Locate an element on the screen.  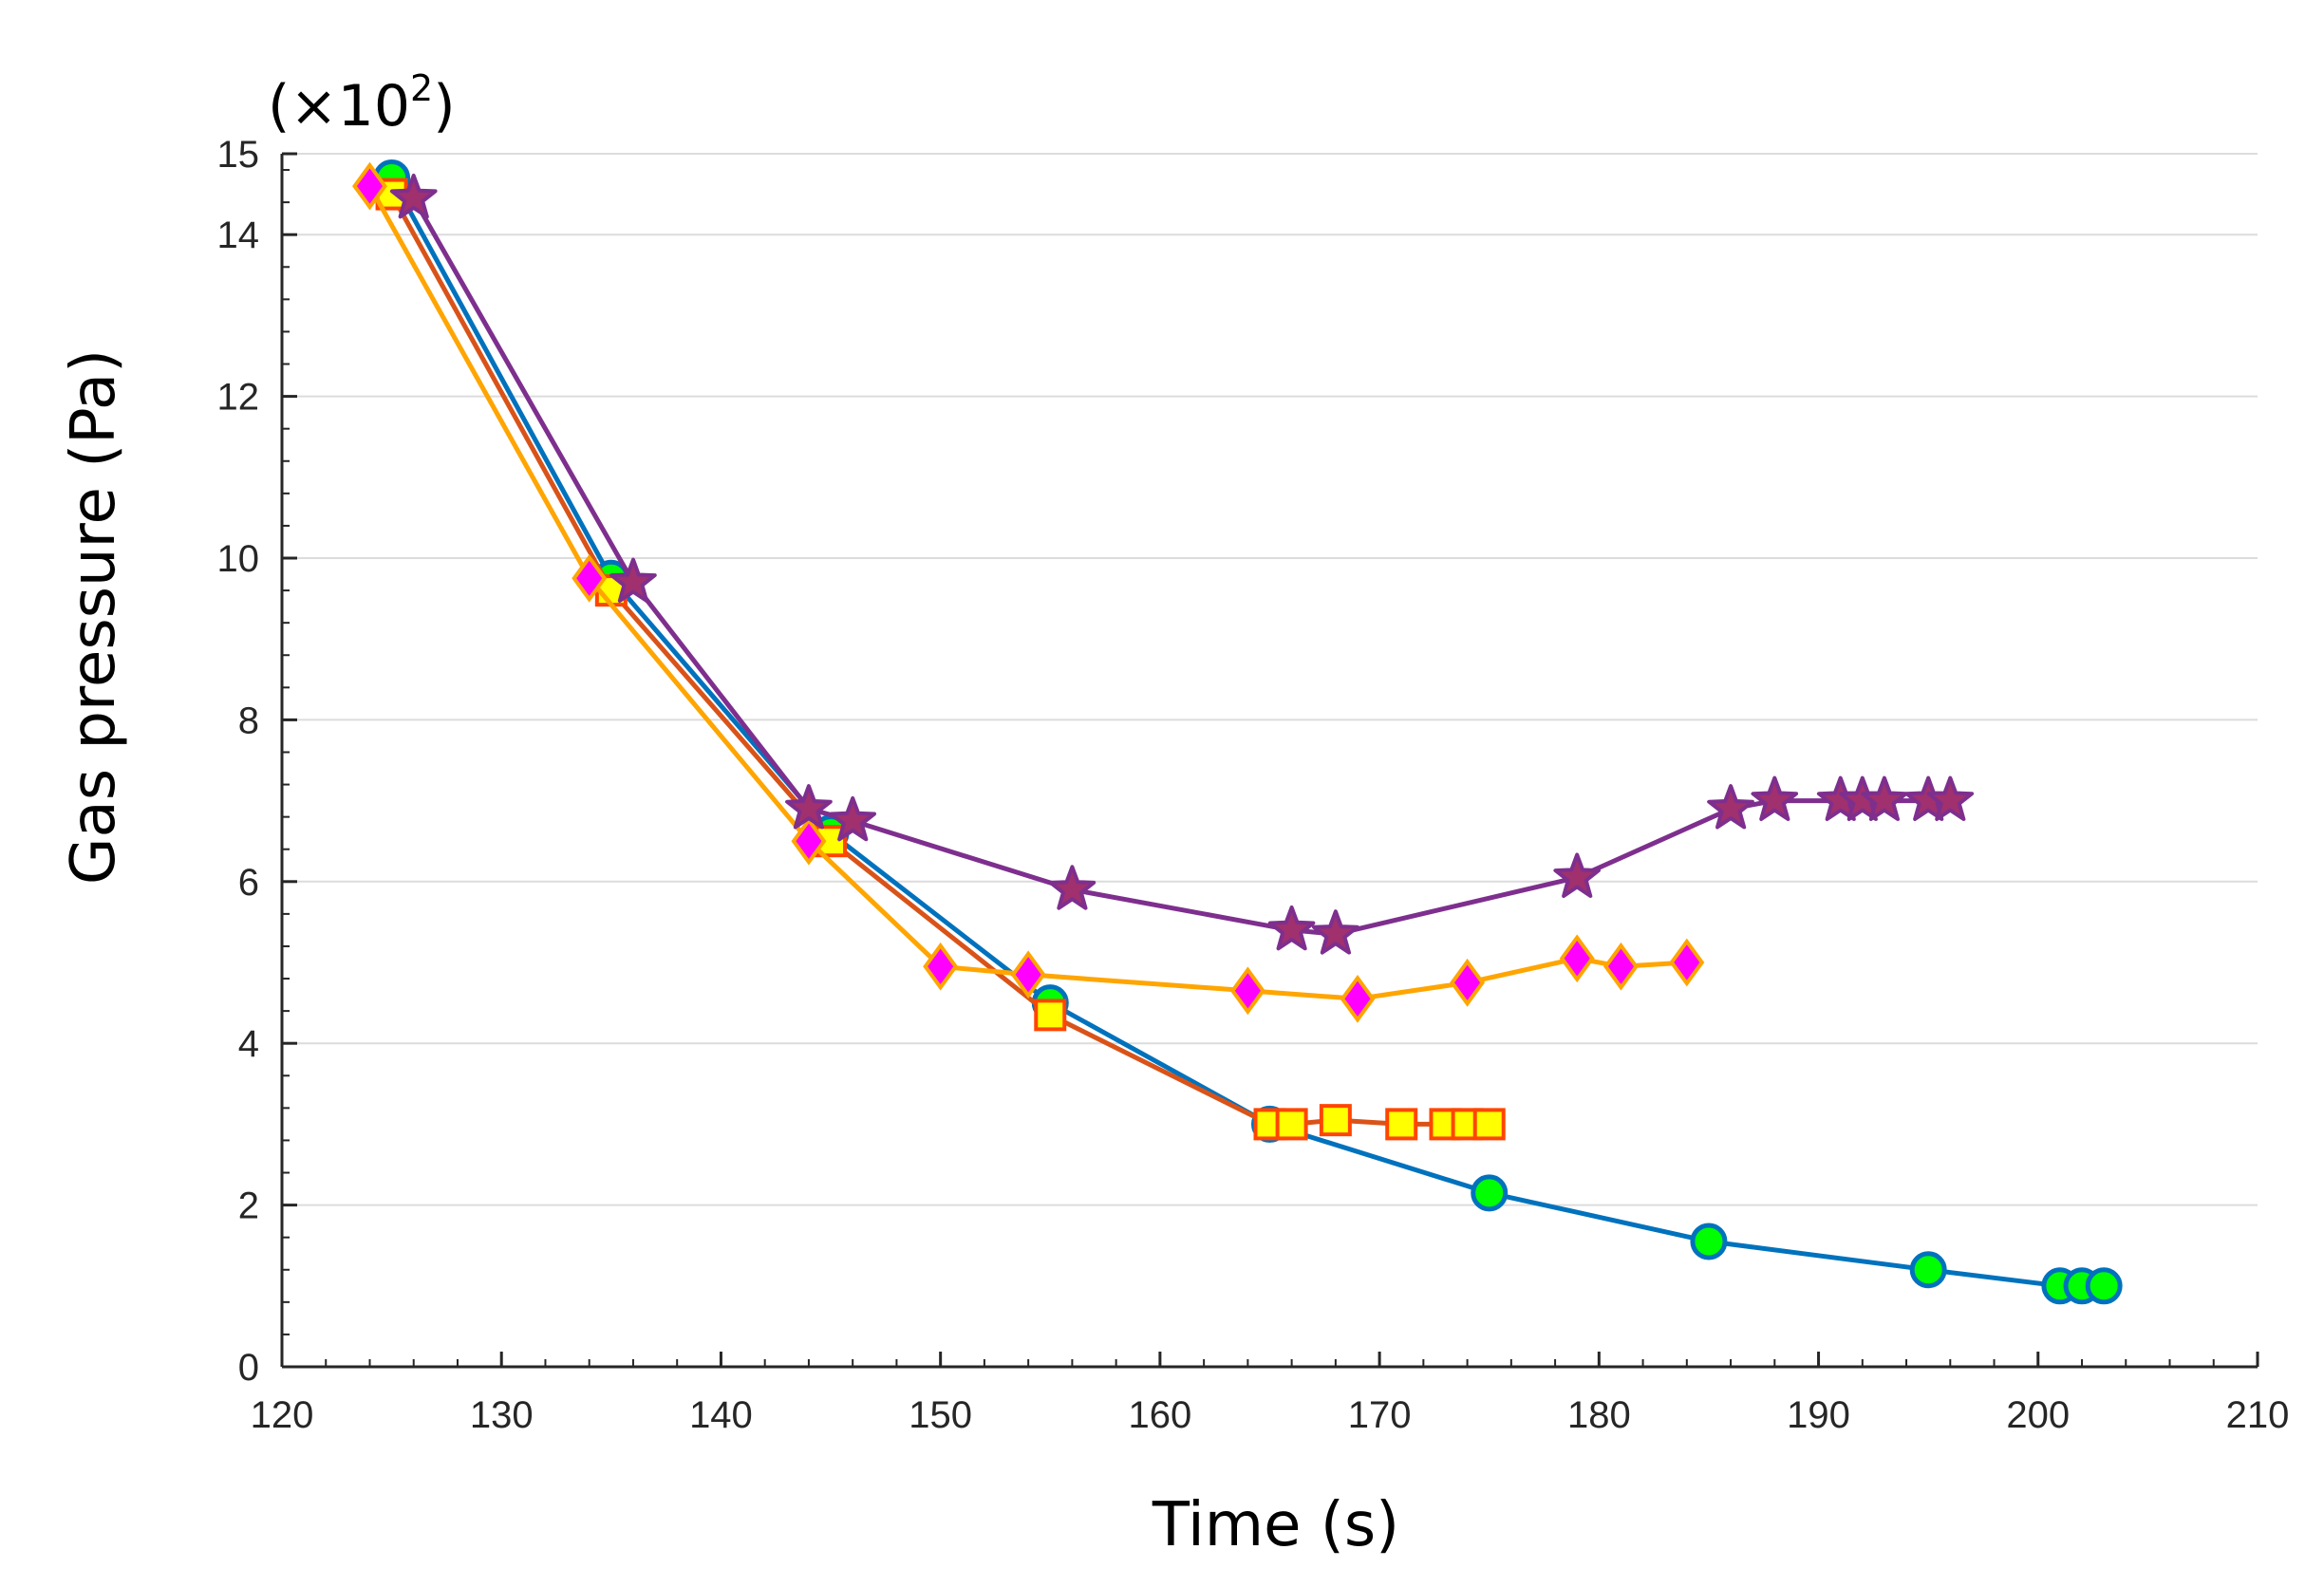
x-tick-label: 130 is located at coordinates (502, 1415).